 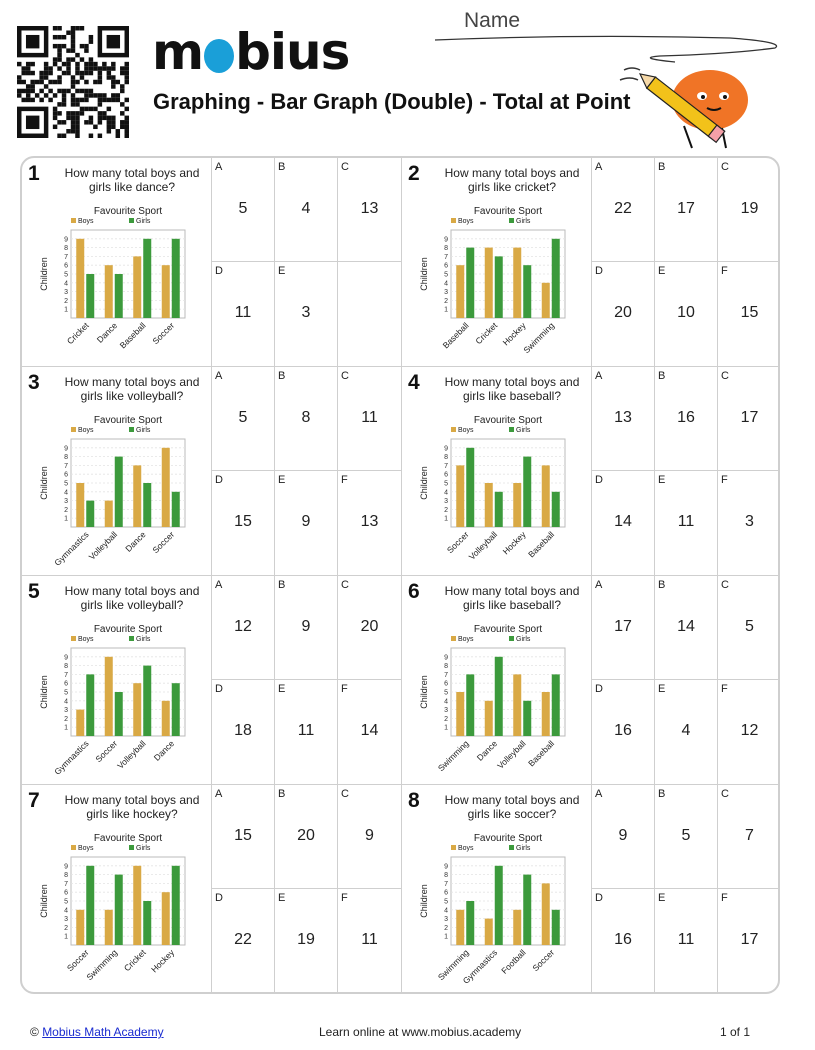 I want to click on answer-option-d: D 11, so click(x=243, y=314).